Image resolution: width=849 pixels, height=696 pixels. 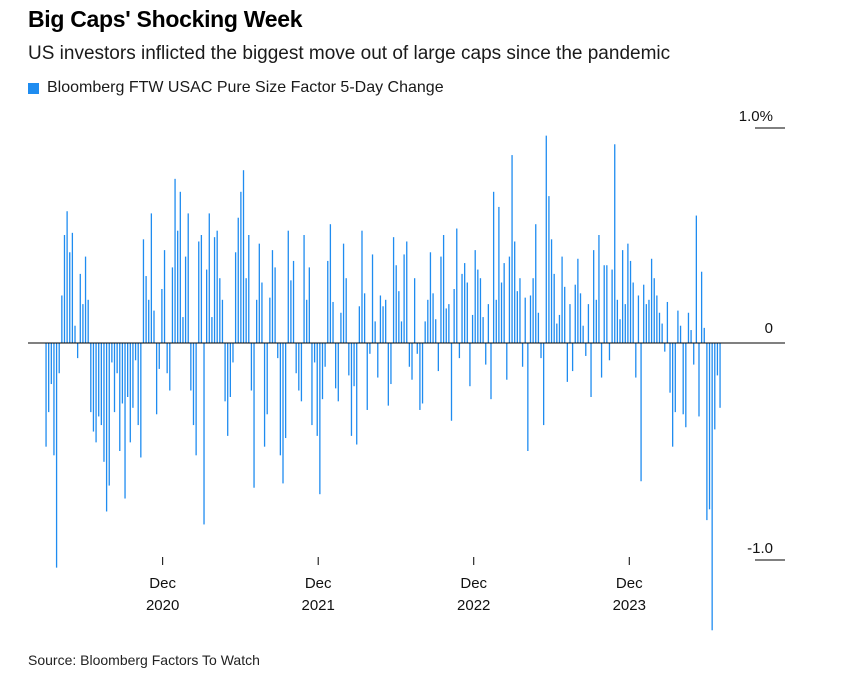 What do you see at coordinates (629, 605) in the screenshot?
I see `x-tick-label-year: 2023` at bounding box center [629, 605].